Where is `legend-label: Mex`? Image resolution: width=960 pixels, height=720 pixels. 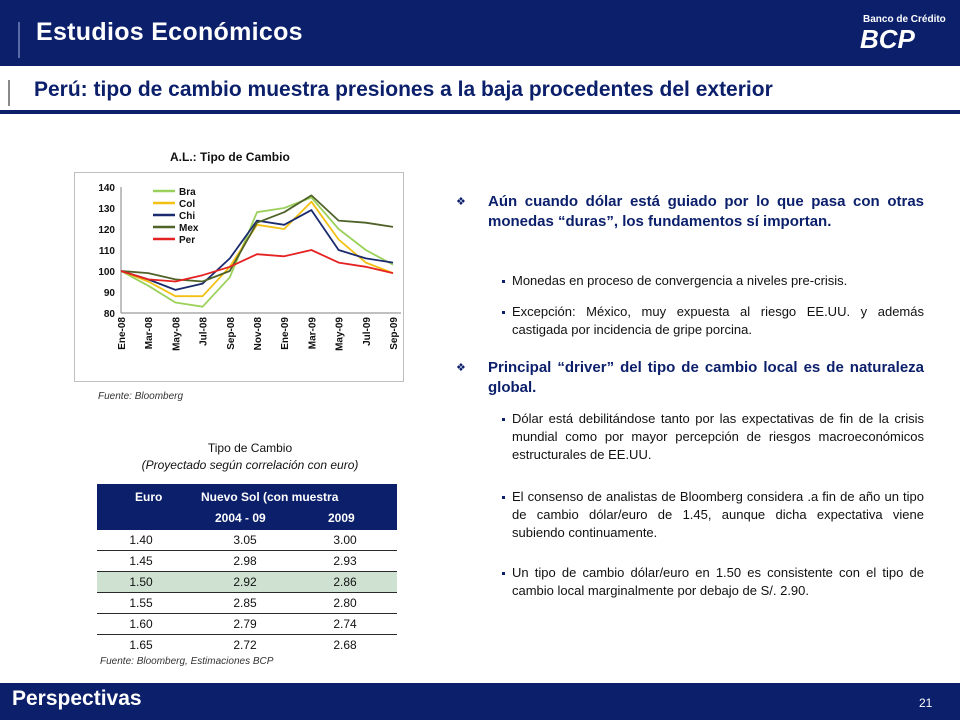 legend-label: Mex is located at coordinates (189, 228).